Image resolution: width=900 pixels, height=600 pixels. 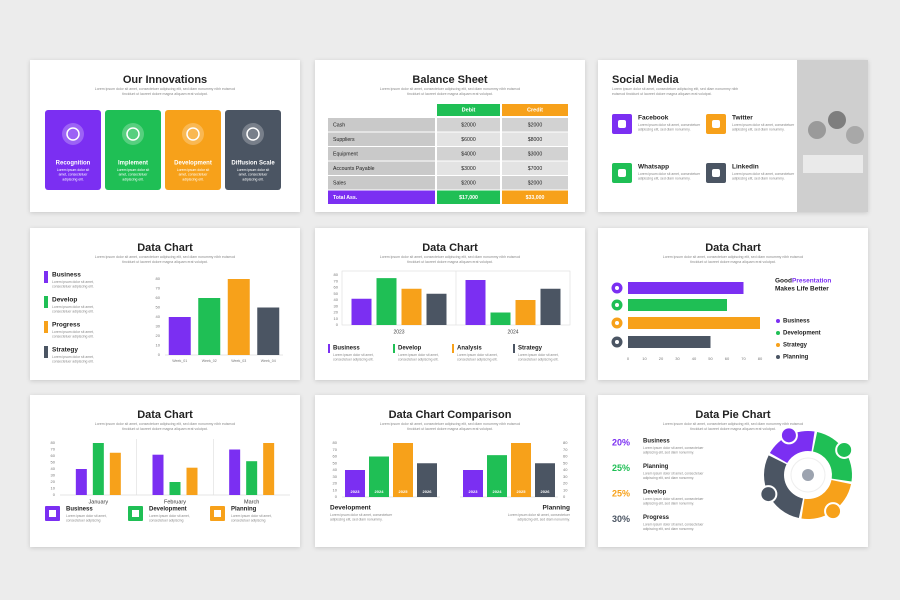 I want to click on y-tick-label: 30, so click(x=335, y=476).